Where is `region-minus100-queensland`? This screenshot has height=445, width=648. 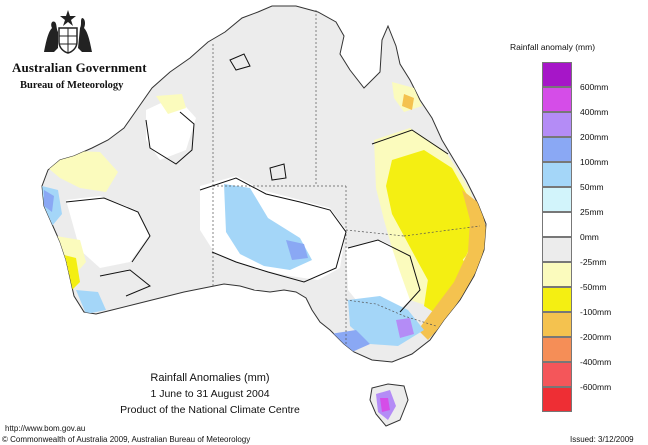 region-minus100-queensland is located at coordinates (432, 217).